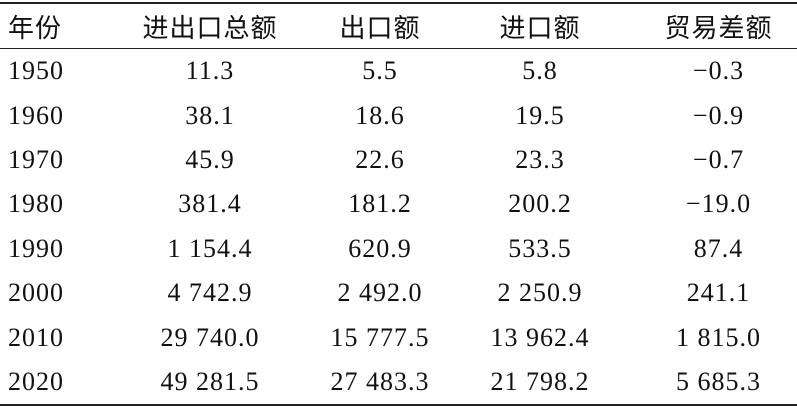  I want to click on value-cell: 23.3, so click(540, 159).